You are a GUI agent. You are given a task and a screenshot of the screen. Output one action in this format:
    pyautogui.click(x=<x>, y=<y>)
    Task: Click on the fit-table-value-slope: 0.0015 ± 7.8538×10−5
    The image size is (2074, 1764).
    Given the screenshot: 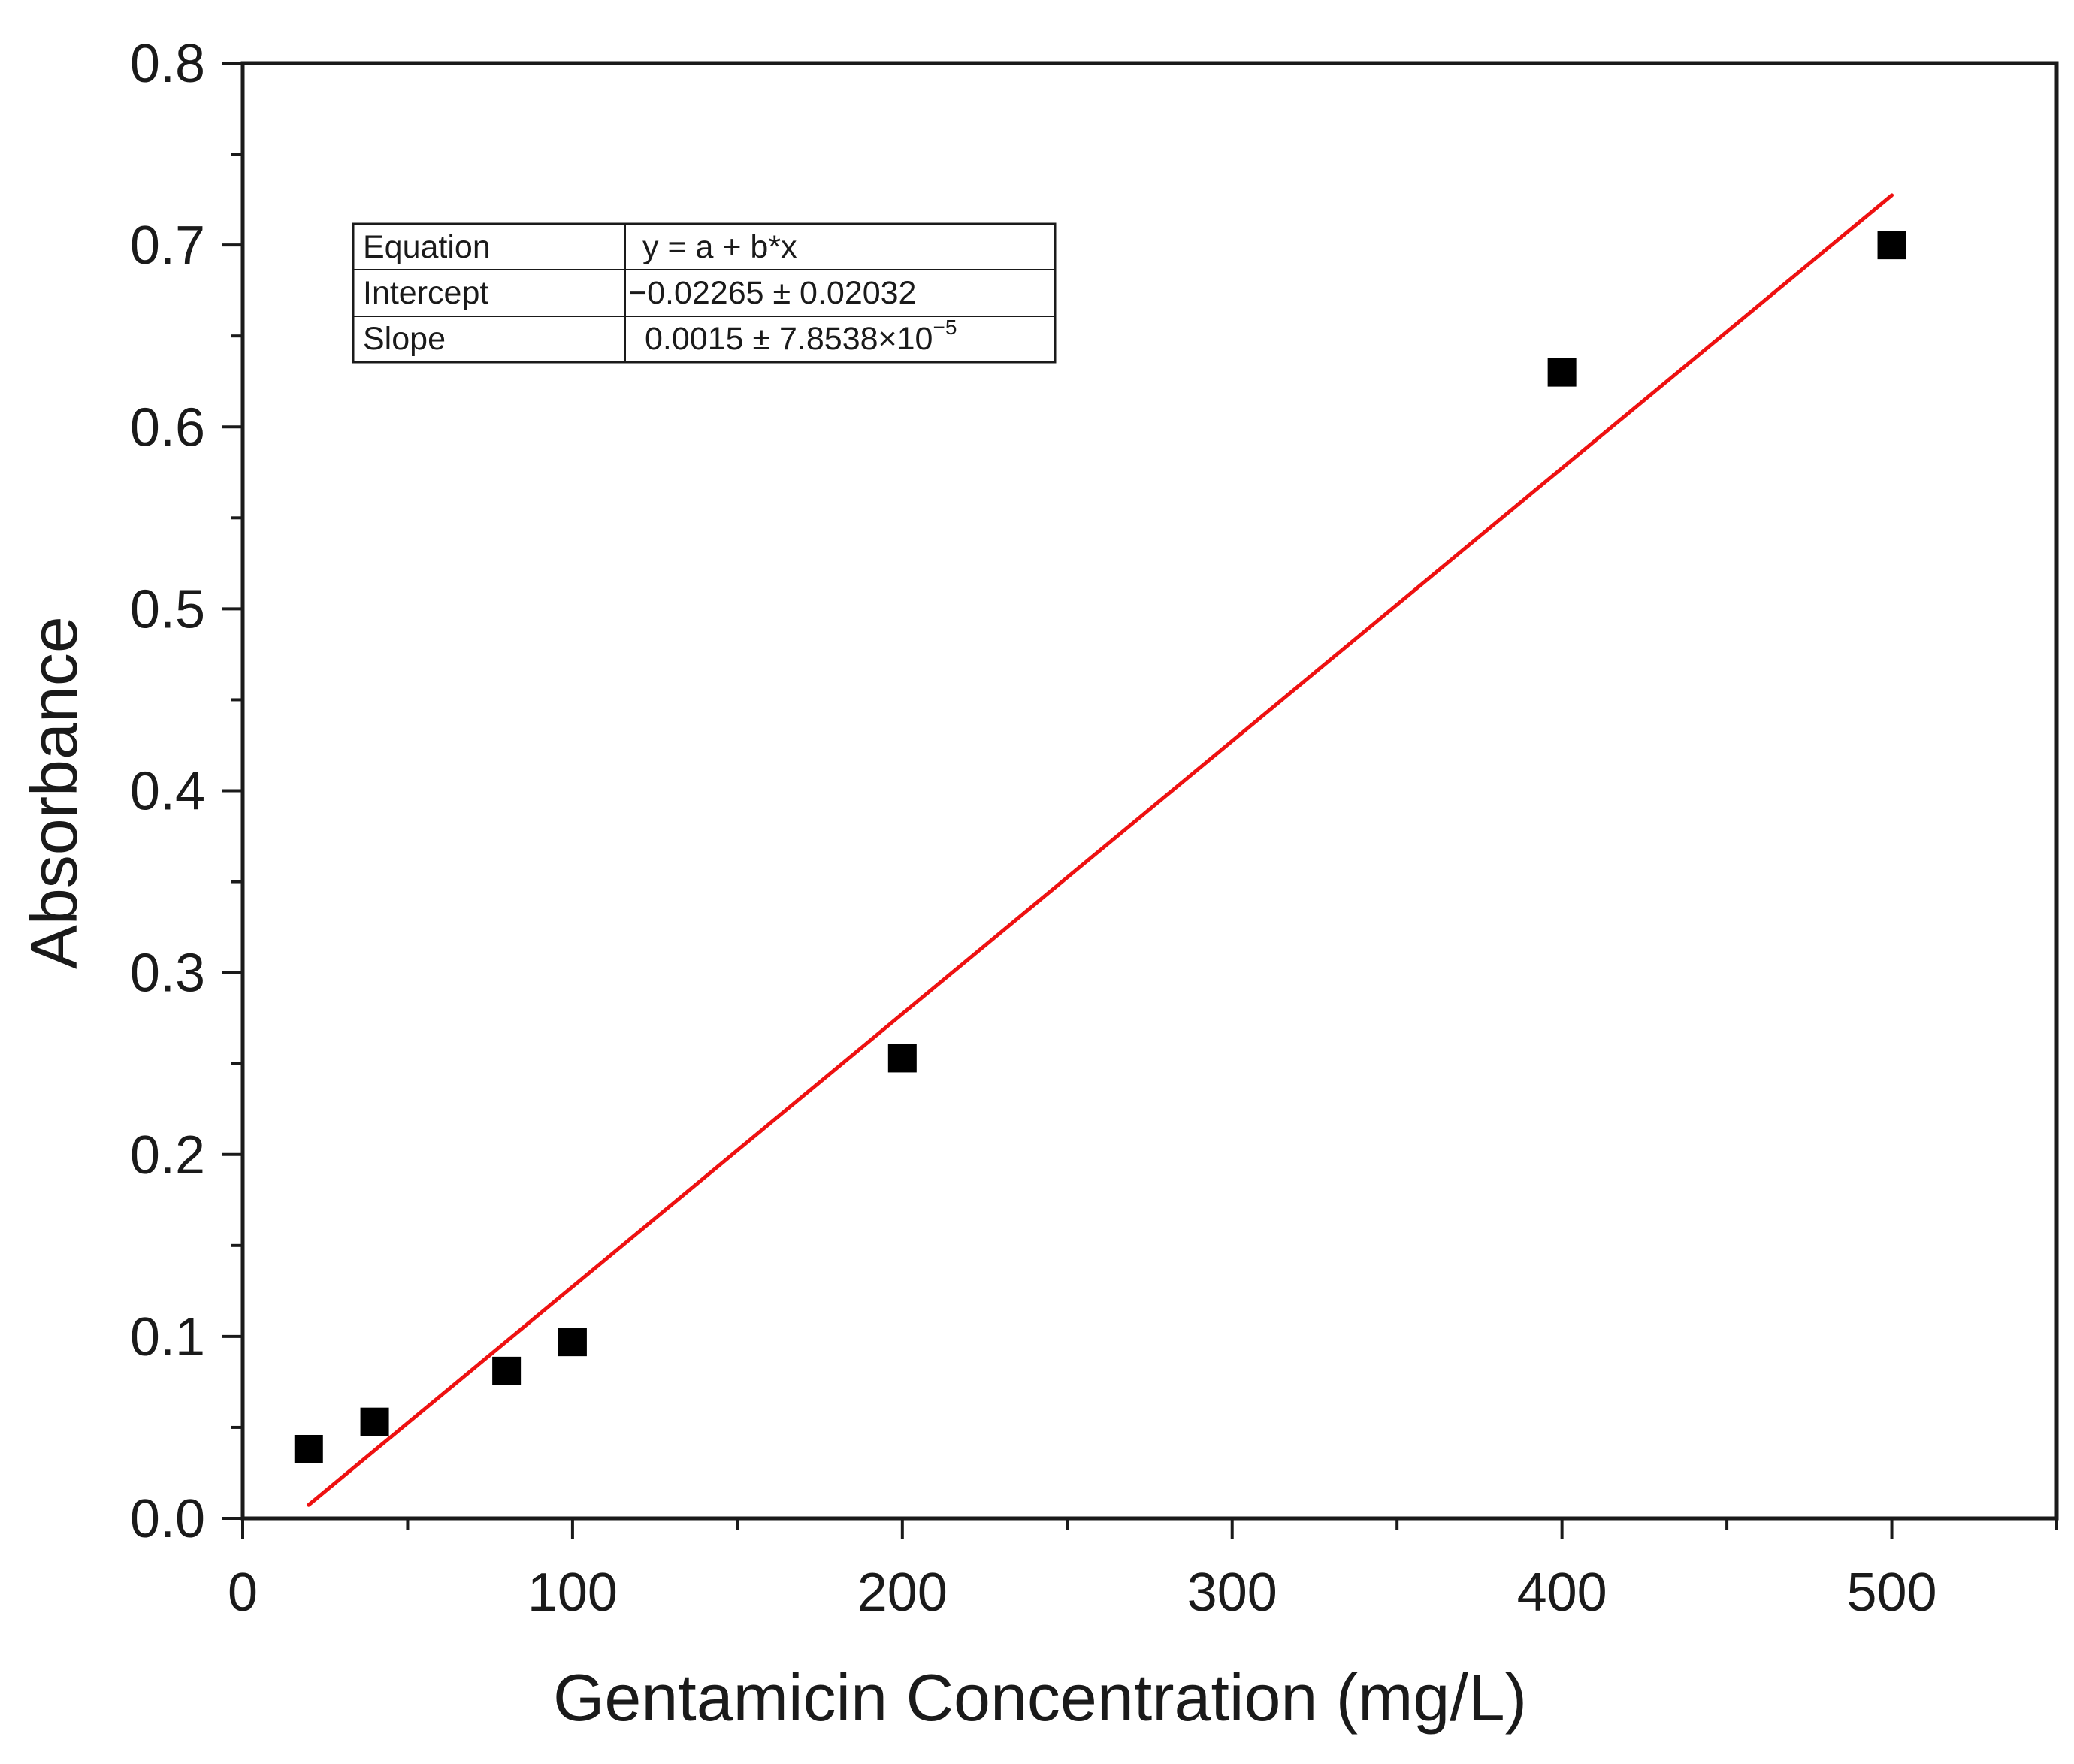 What is the action you would take?
    pyautogui.click(x=801, y=337)
    